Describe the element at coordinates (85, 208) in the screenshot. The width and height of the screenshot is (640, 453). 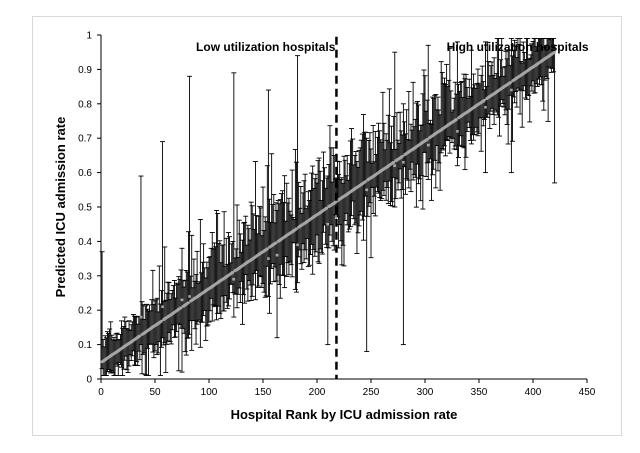
I see `y-tick-label: 0.5` at that location.